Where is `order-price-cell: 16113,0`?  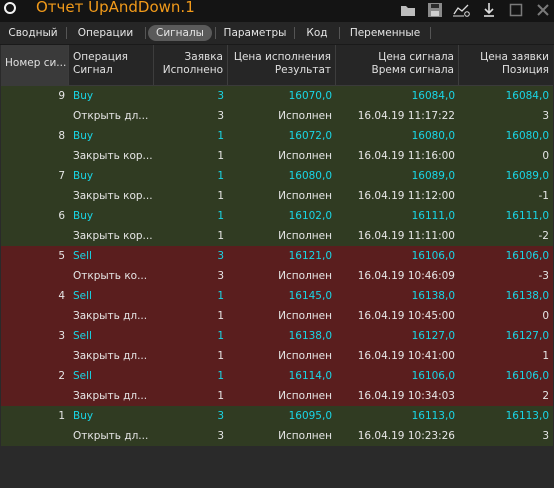
order-price-cell: 16113,0 is located at coordinates (527, 416).